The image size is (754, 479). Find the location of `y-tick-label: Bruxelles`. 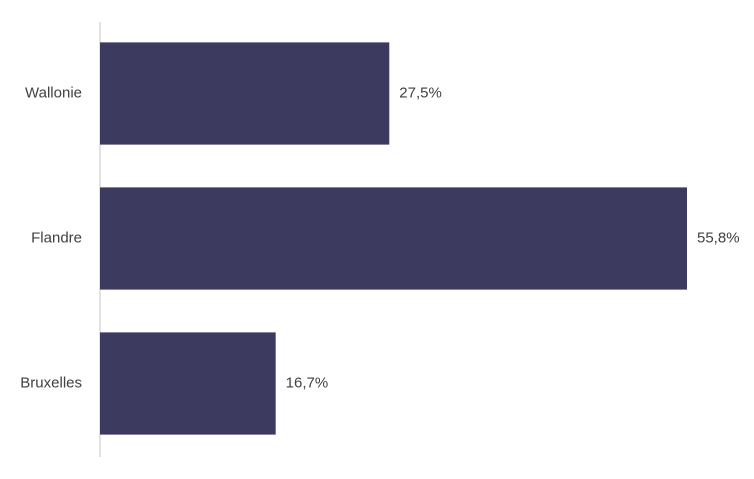

y-tick-label: Bruxelles is located at coordinates (51, 382).